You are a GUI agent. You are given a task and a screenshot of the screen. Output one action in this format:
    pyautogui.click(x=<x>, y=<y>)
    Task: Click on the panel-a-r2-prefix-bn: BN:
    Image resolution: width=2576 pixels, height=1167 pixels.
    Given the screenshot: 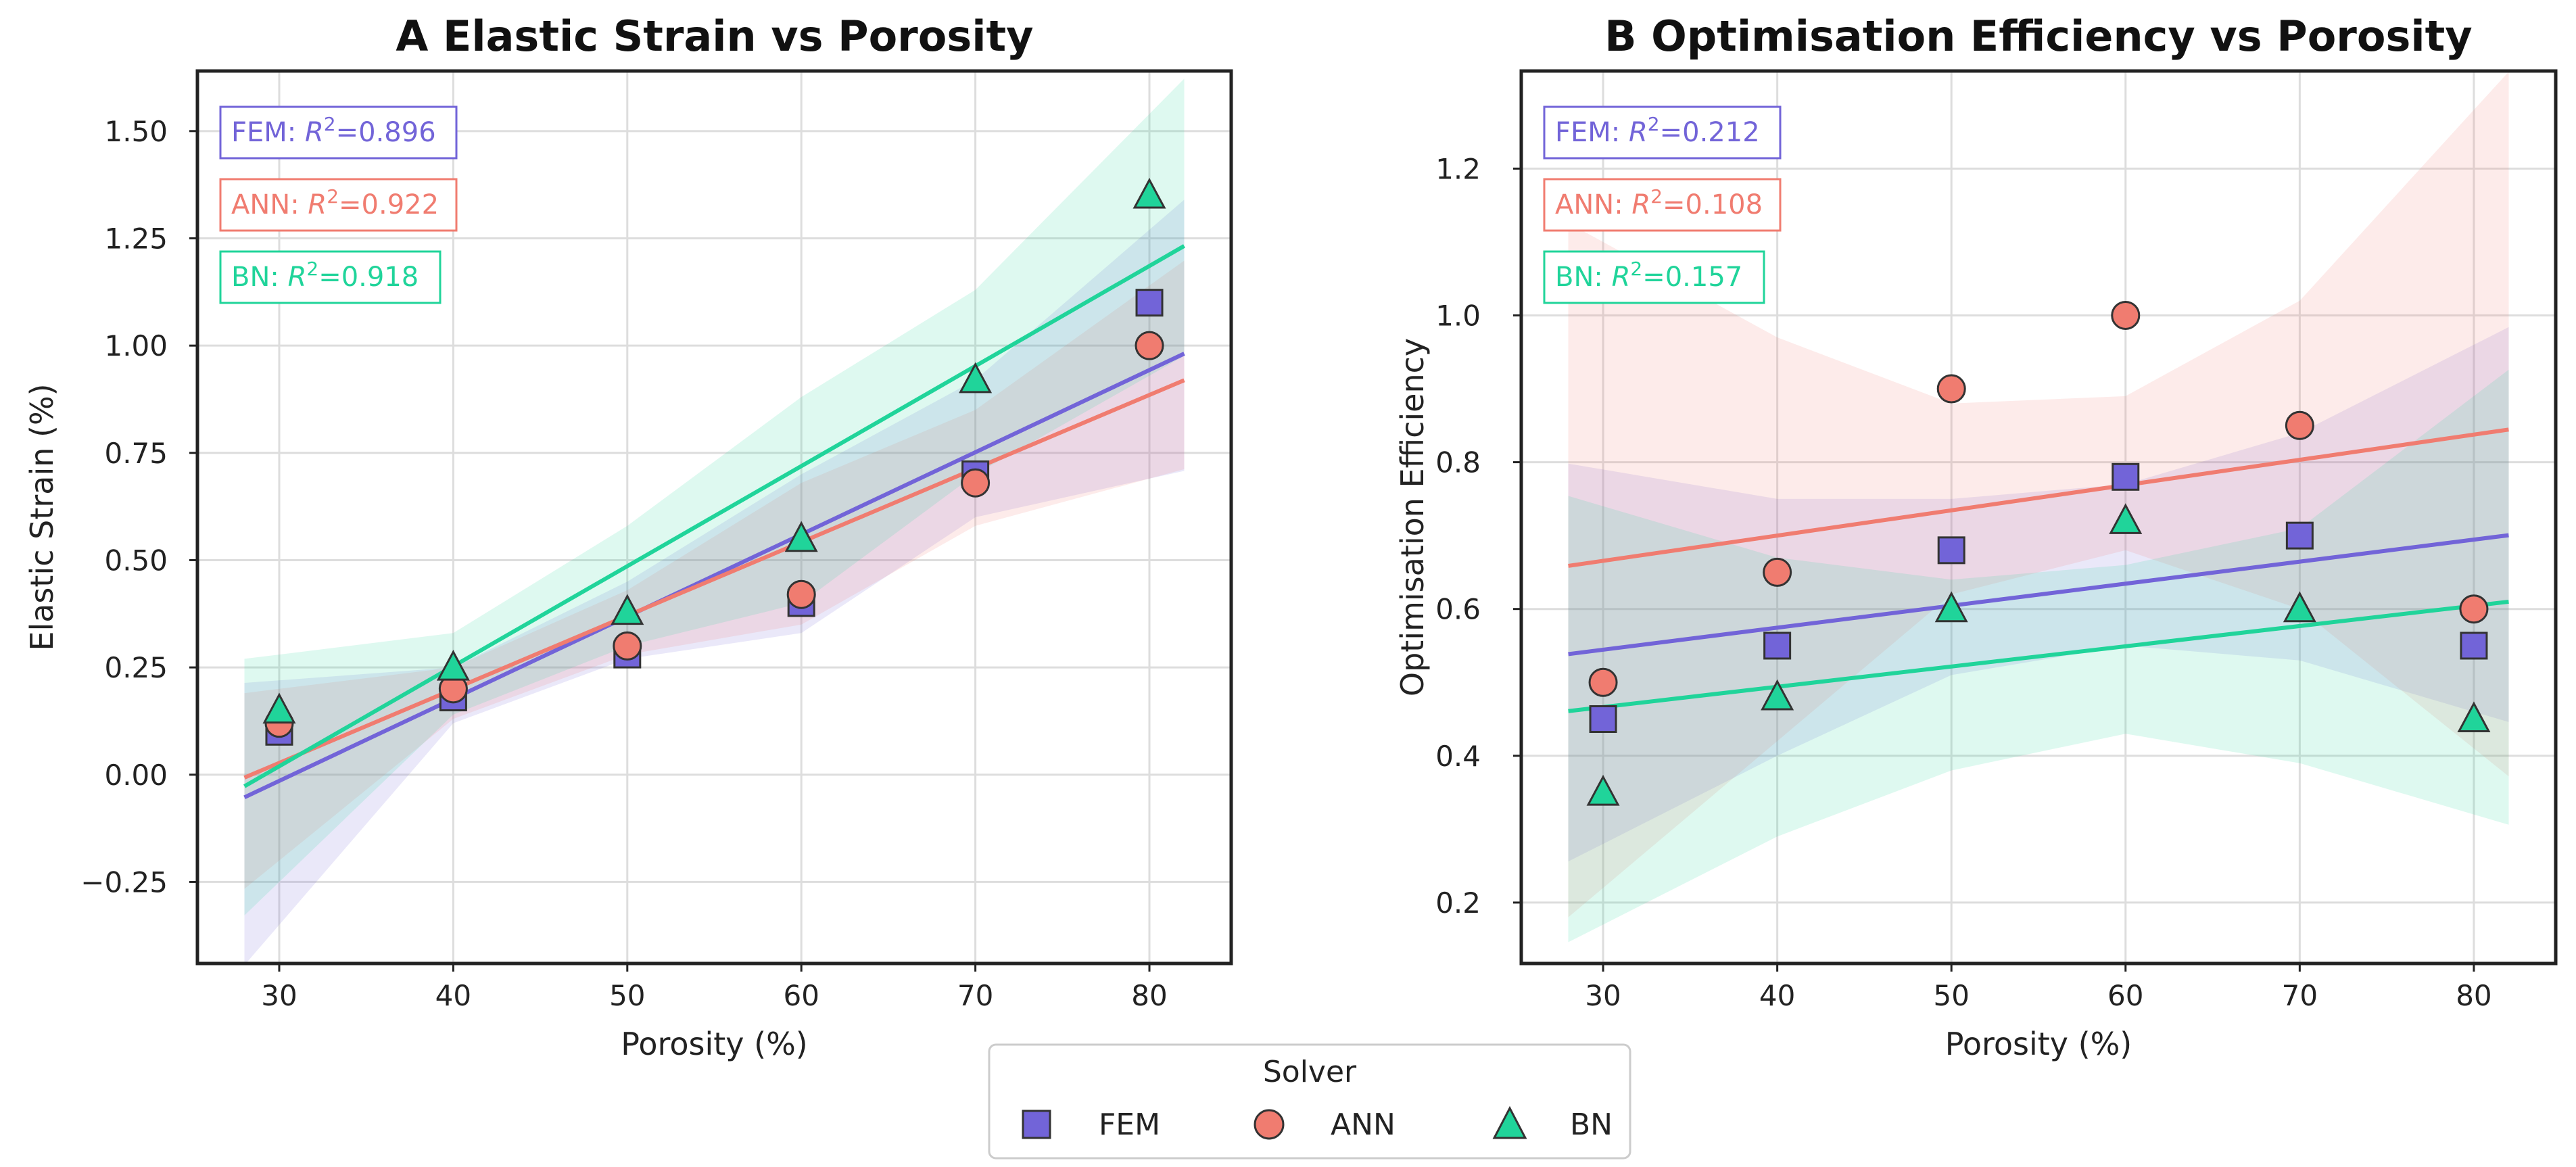 What is the action you would take?
    pyautogui.click(x=259, y=277)
    